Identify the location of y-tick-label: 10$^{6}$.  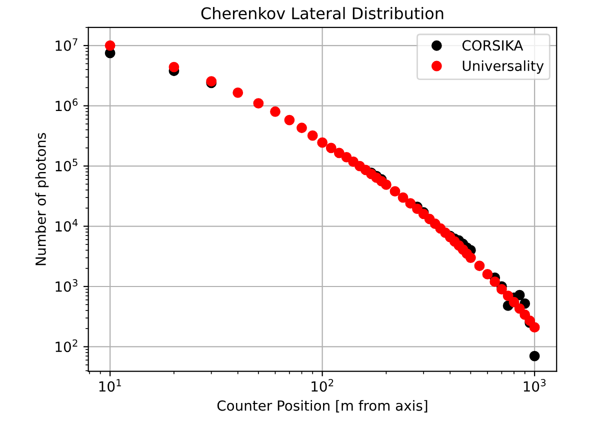
(67, 105).